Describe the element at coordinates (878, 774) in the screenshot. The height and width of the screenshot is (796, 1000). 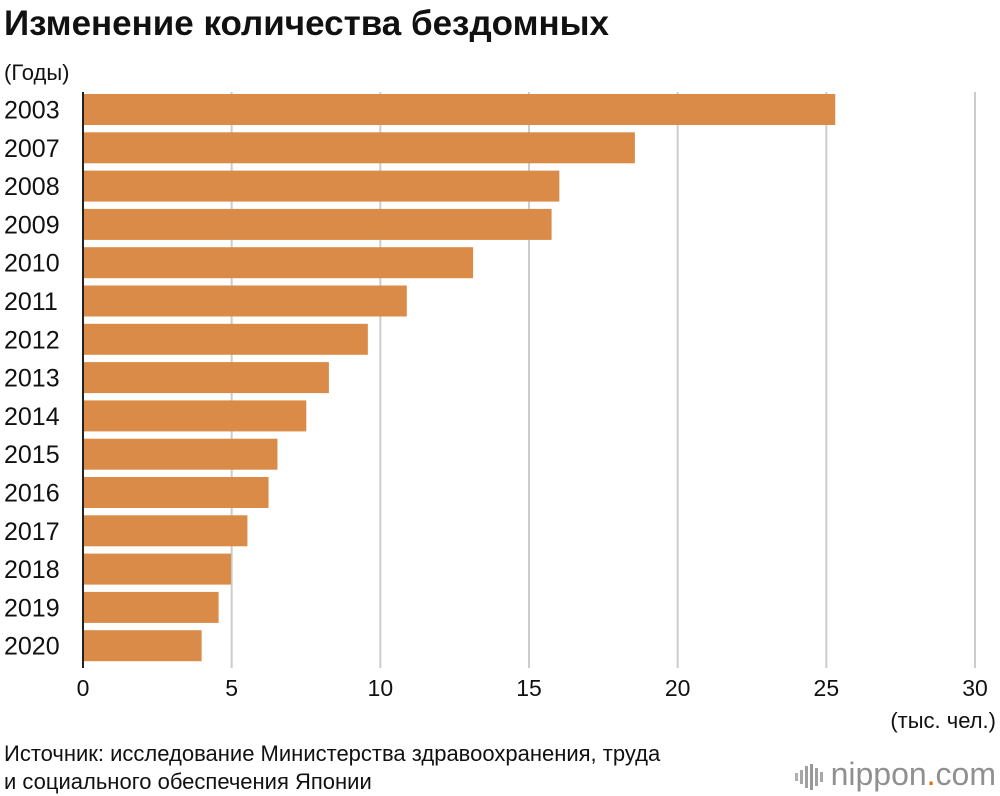
I see `logo-name: nippon` at that location.